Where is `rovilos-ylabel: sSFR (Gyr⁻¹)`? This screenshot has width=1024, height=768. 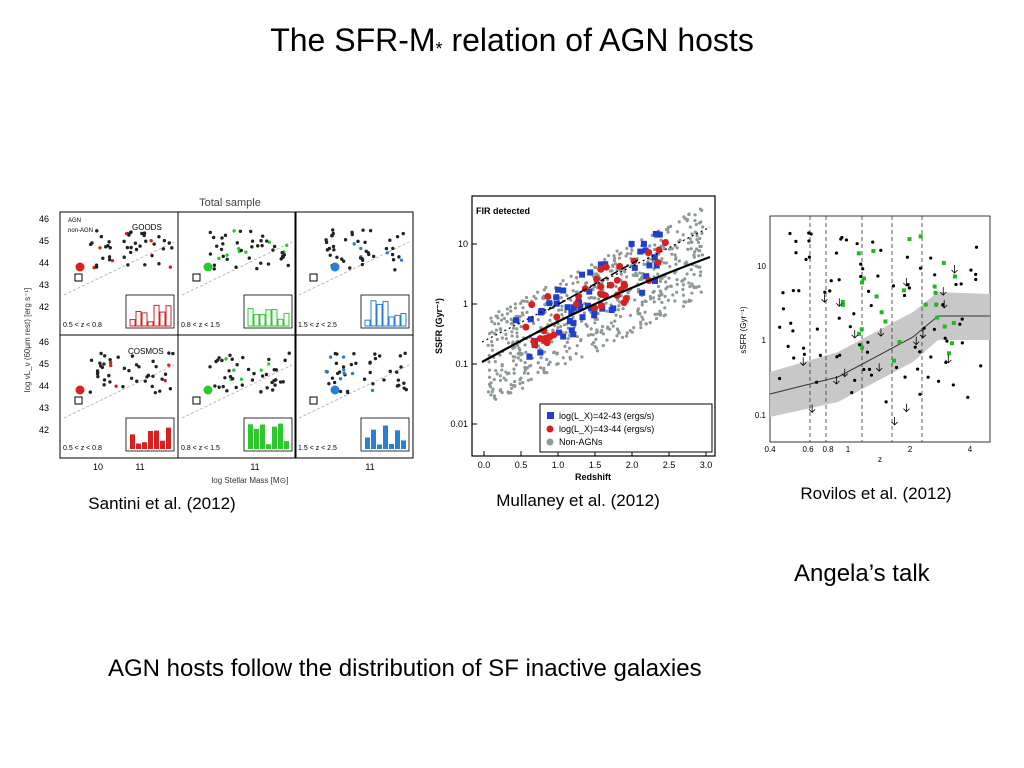
rovilos-ylabel: sSFR (Gyr⁻¹) is located at coordinates (743, 330).